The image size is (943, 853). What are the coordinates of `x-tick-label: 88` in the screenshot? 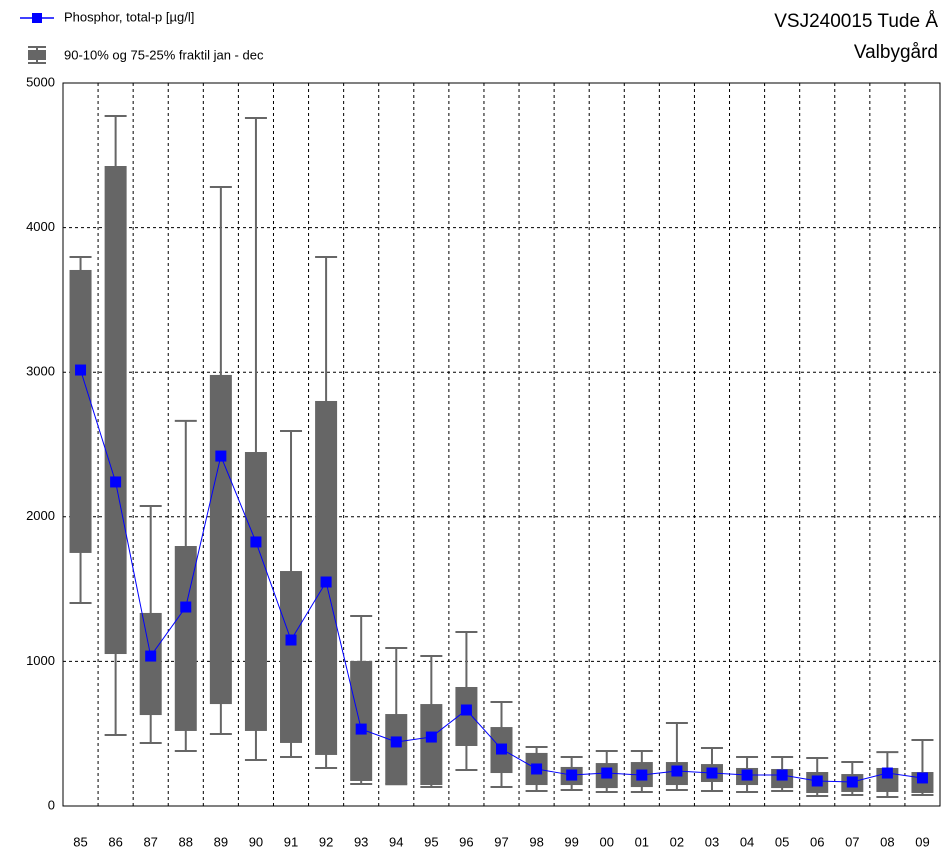 It's located at (186, 841).